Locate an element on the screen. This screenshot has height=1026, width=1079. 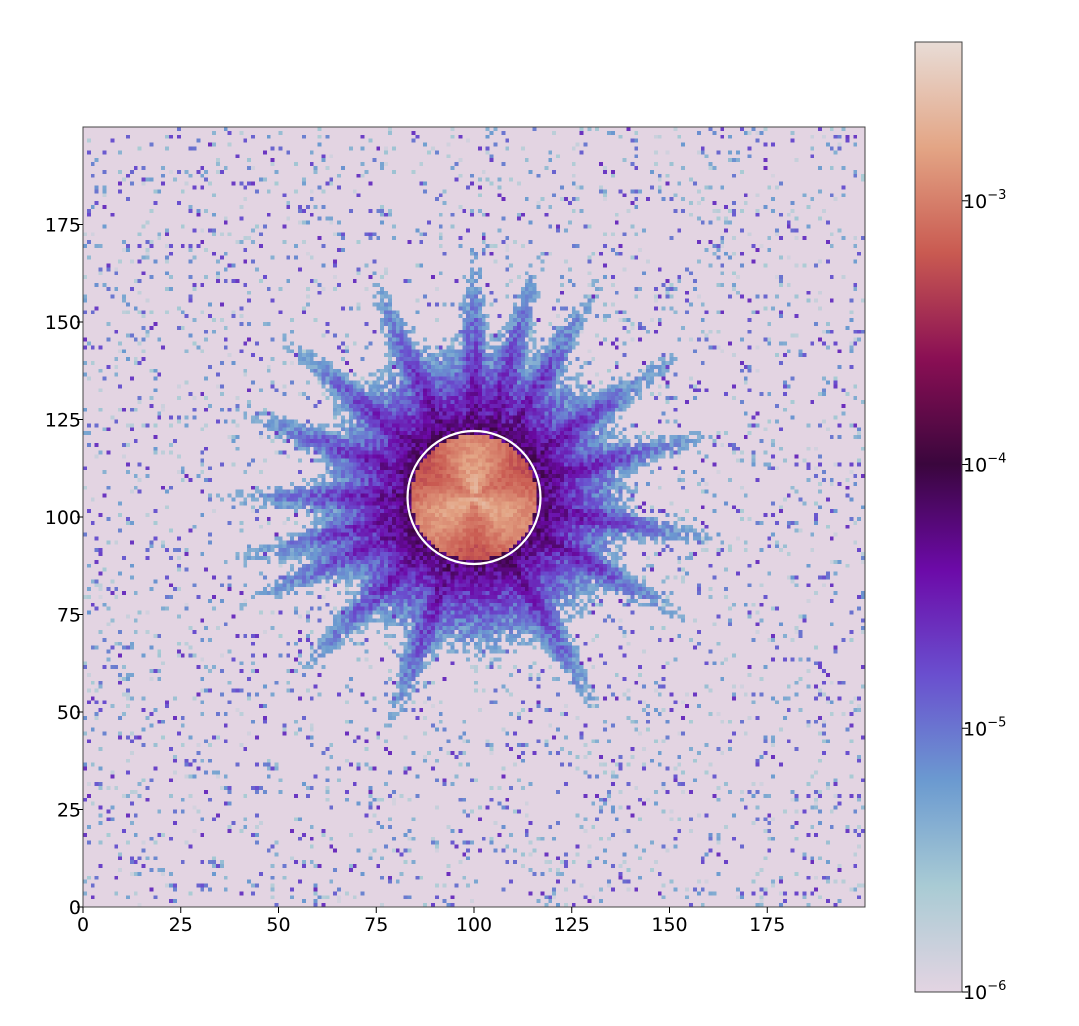
colorbar-tick-label: 10⁻³ is located at coordinates (984, 200).